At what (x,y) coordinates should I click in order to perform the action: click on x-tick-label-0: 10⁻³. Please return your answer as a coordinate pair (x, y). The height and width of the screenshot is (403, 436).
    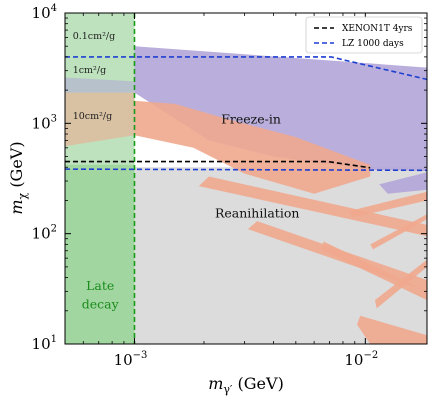
    Looking at the image, I should click on (131, 359).